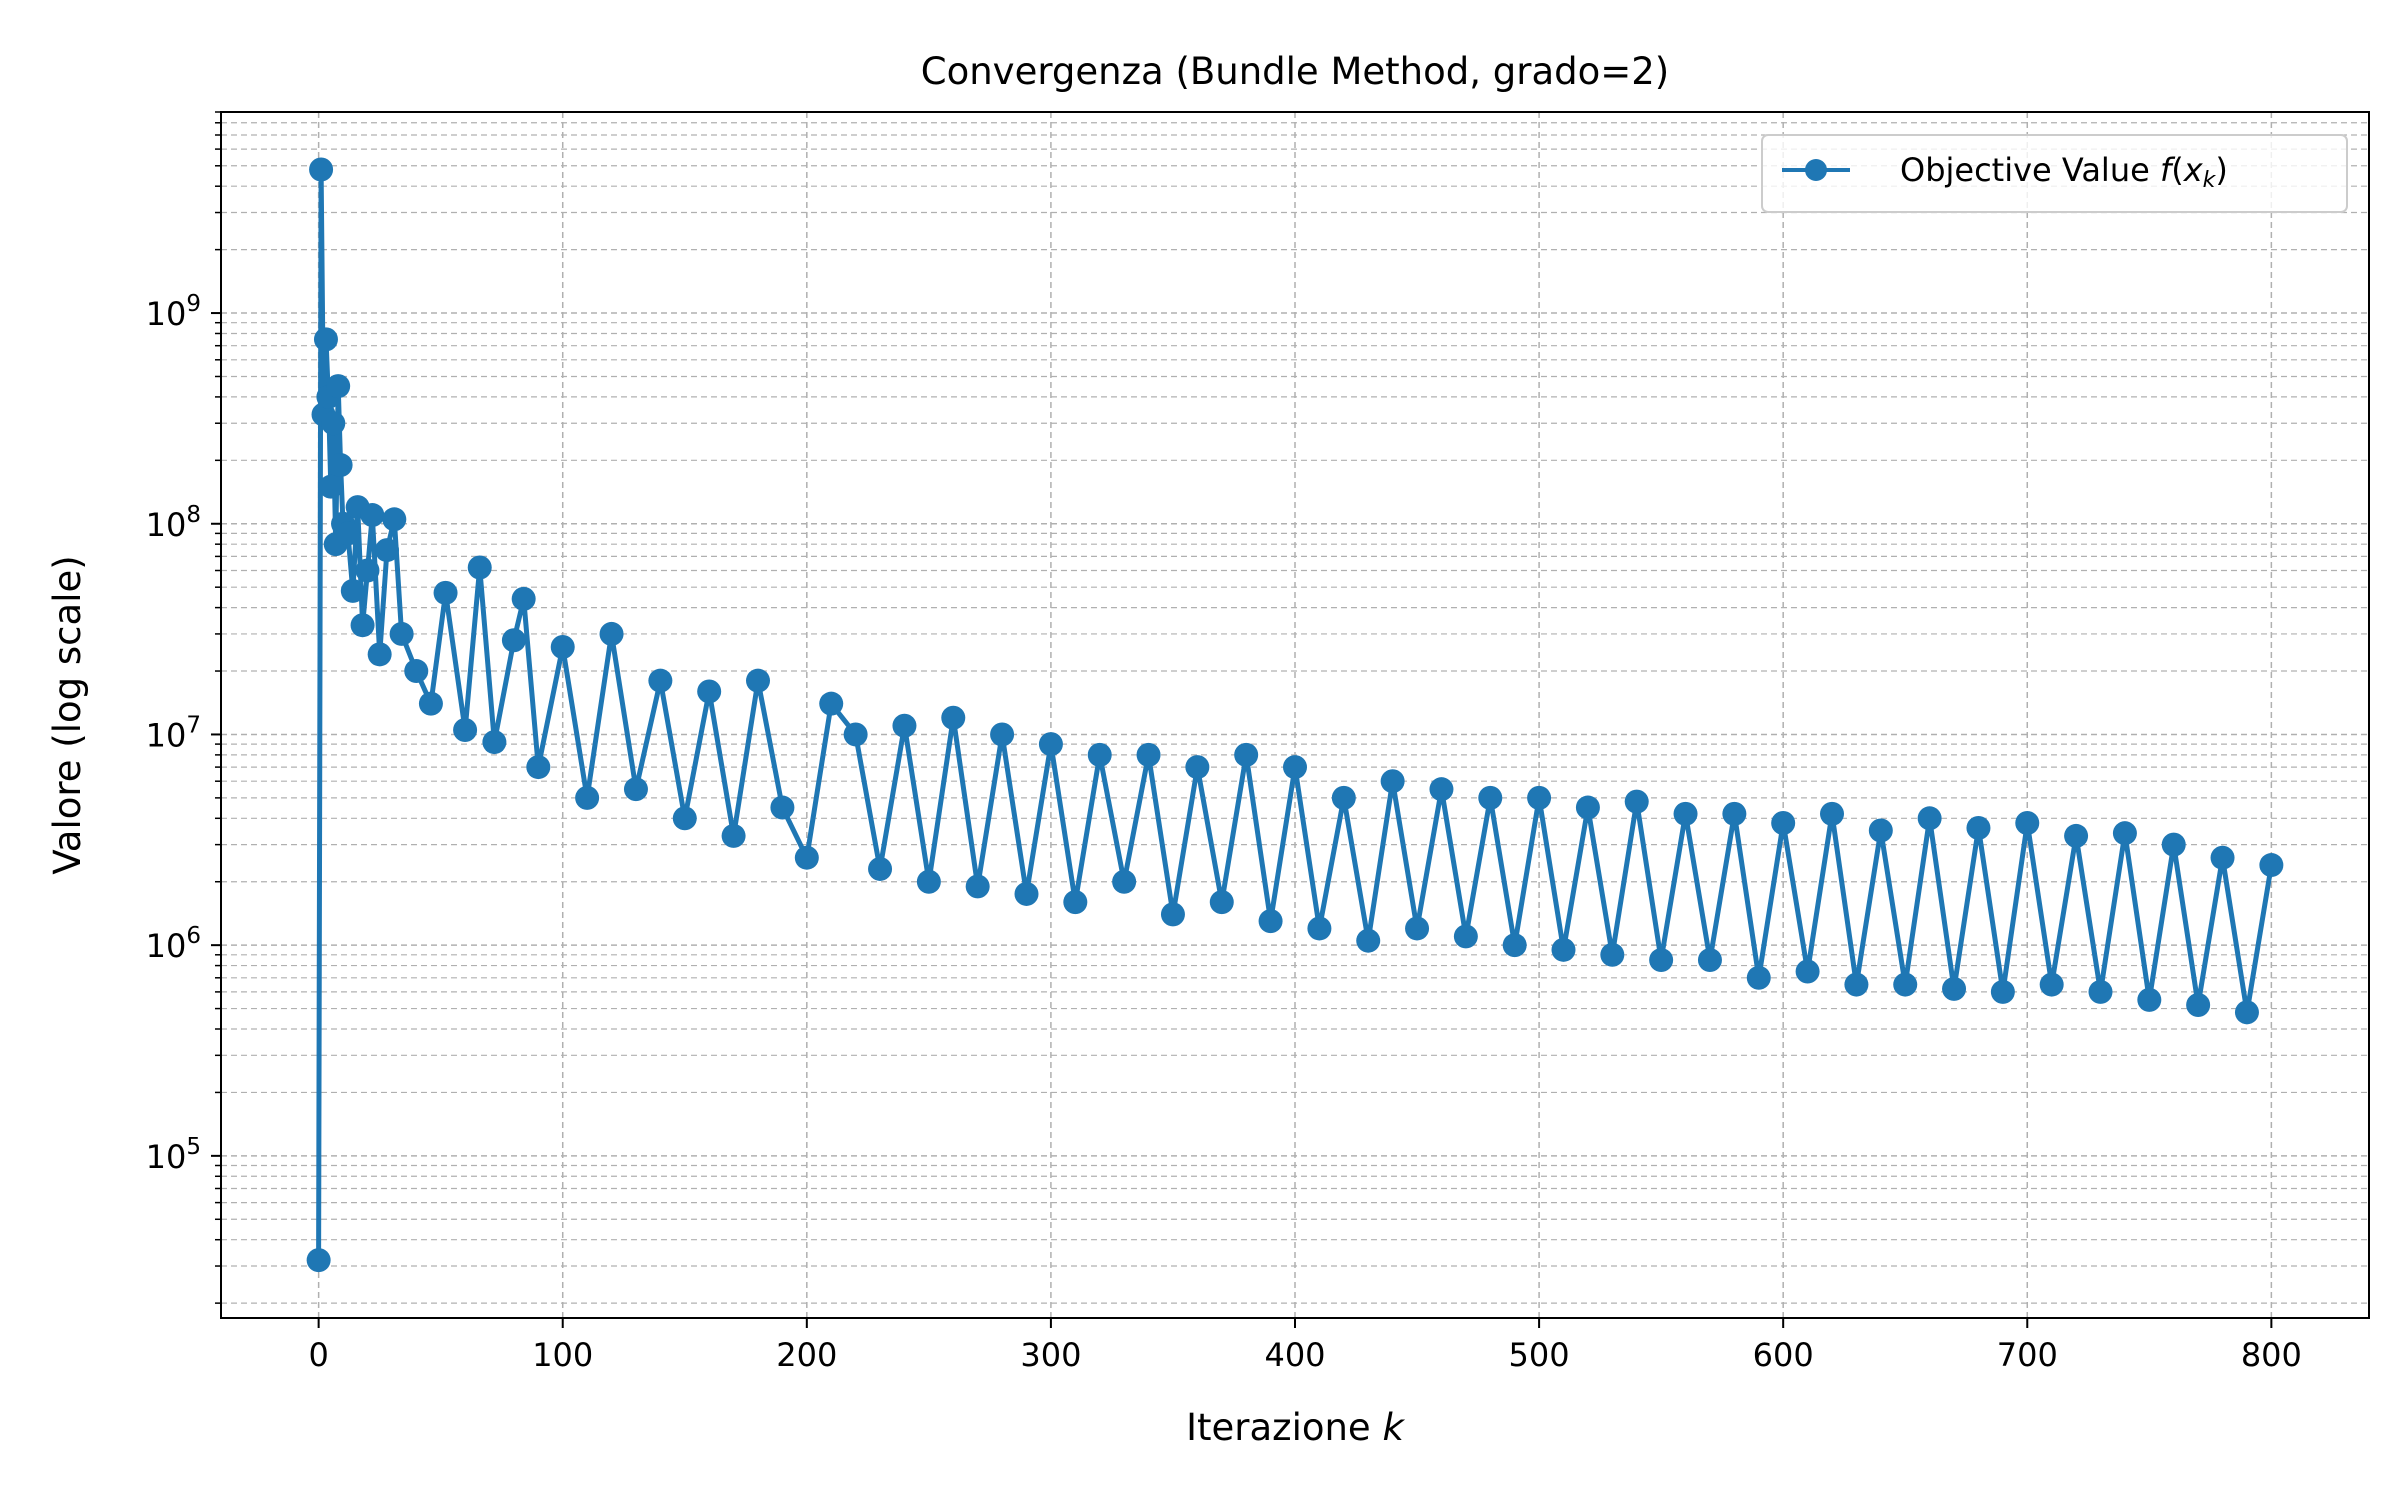  What do you see at coordinates (2271, 1355) in the screenshot?
I see `x-tick-label: 800` at bounding box center [2271, 1355].